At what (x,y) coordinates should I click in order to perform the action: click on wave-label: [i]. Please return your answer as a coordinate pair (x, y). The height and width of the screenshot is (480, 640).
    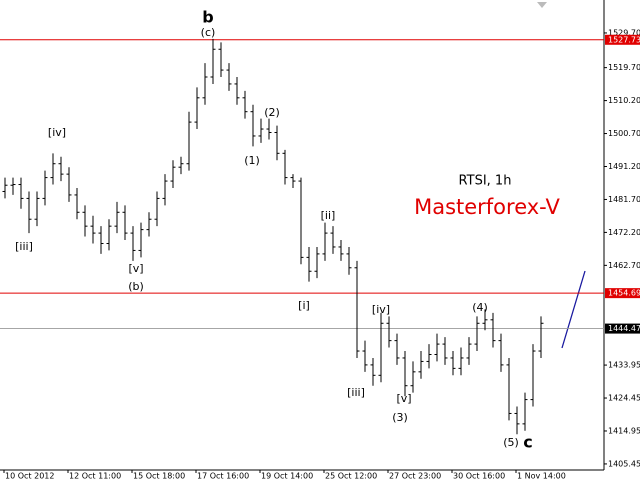
    Looking at the image, I should click on (304, 305).